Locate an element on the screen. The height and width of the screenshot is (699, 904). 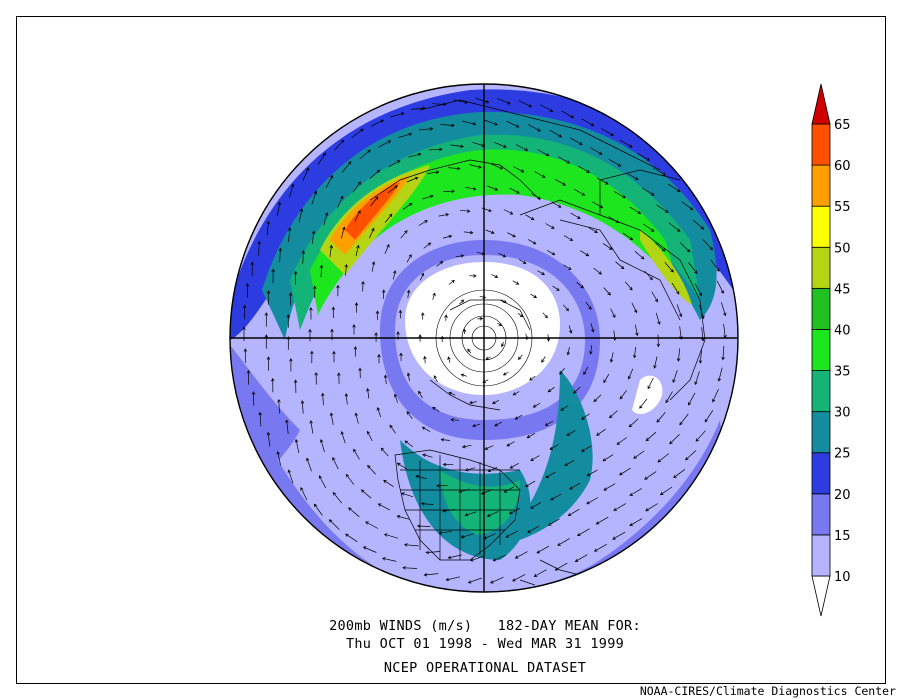
caption-line-1: 200mb WINDS (m/s) 182-DAY MEAN FOR: is located at coordinates (485, 626).